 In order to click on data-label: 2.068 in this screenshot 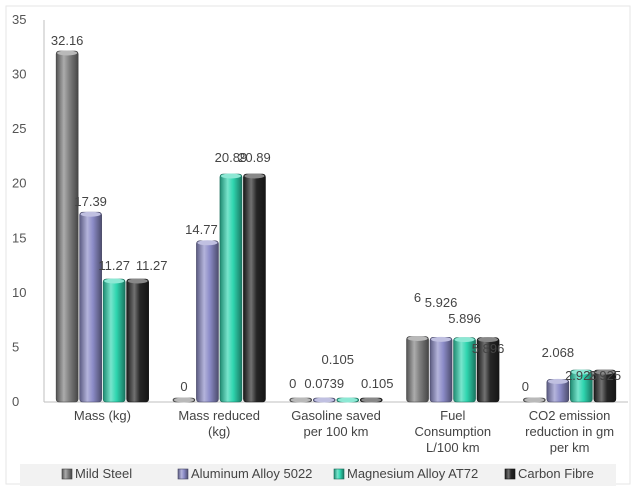, I will do `click(558, 352)`.